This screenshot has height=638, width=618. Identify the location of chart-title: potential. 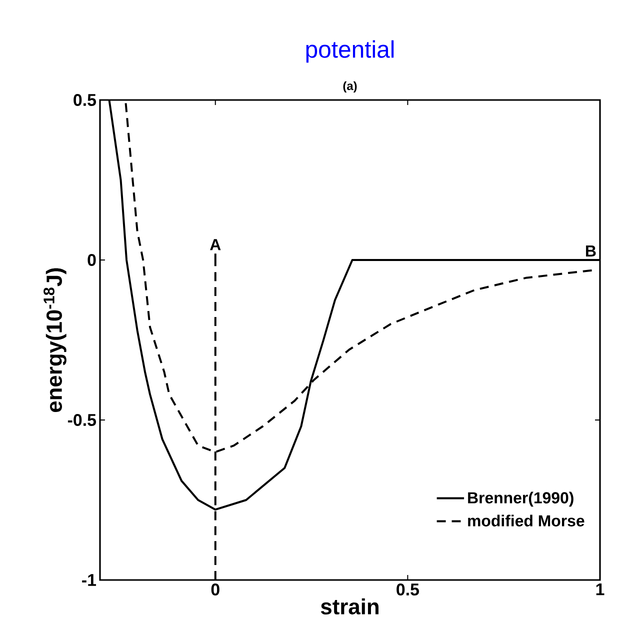
(350, 51).